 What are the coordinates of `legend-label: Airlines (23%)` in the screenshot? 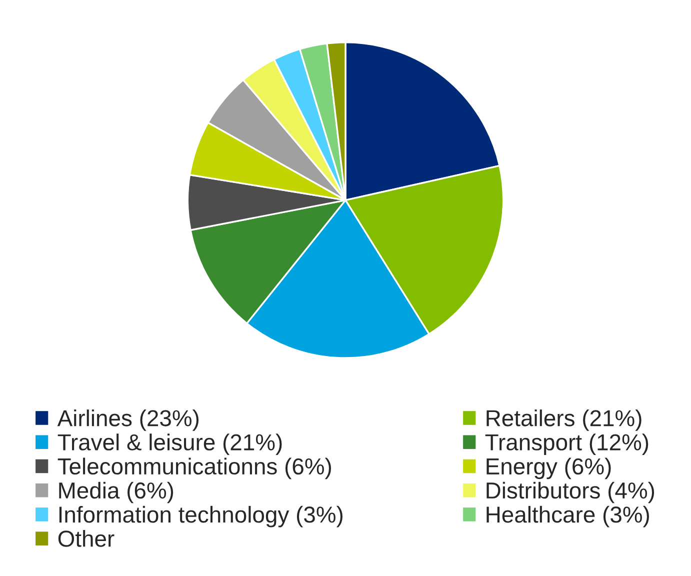 It's located at (128, 420).